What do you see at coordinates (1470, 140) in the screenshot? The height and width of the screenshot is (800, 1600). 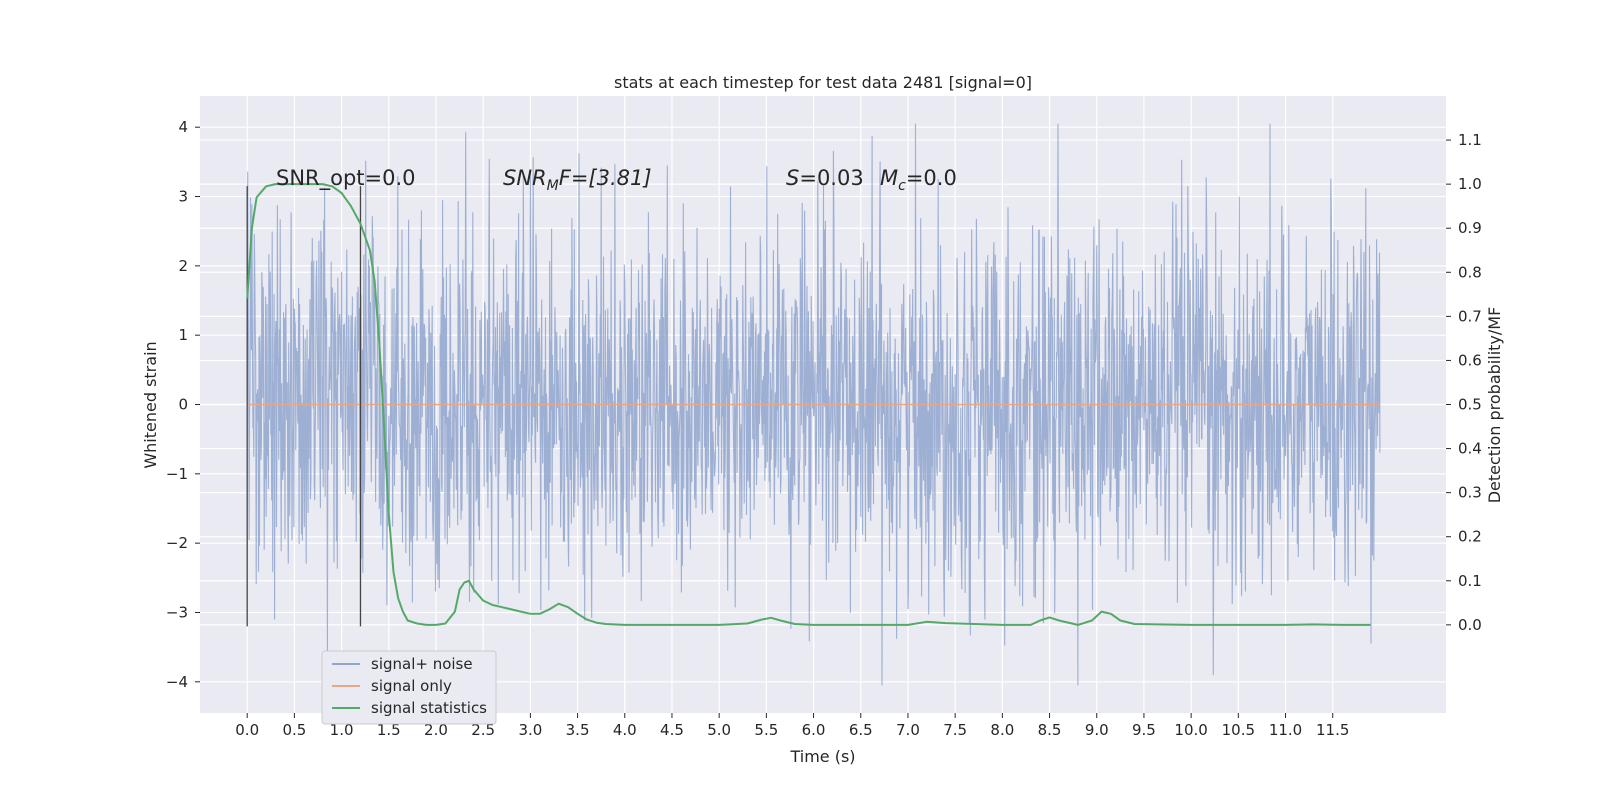 I see `y-right-tick-label: 1.1` at bounding box center [1470, 140].